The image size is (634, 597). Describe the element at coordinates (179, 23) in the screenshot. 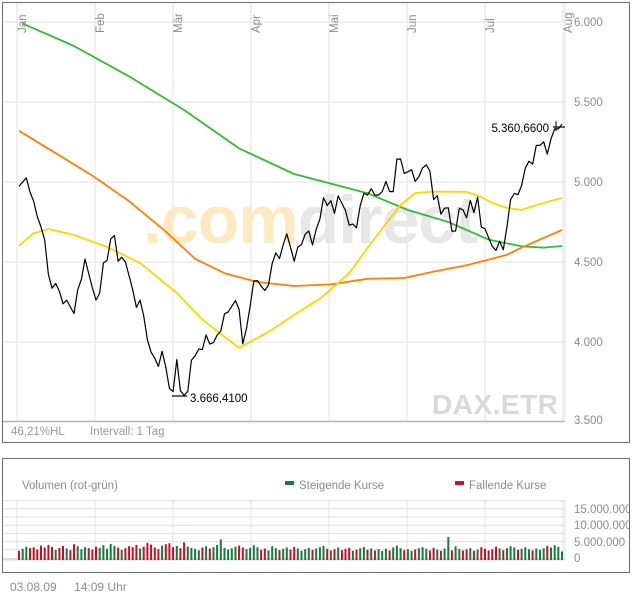

I see `x-tick-mar: Mär` at that location.